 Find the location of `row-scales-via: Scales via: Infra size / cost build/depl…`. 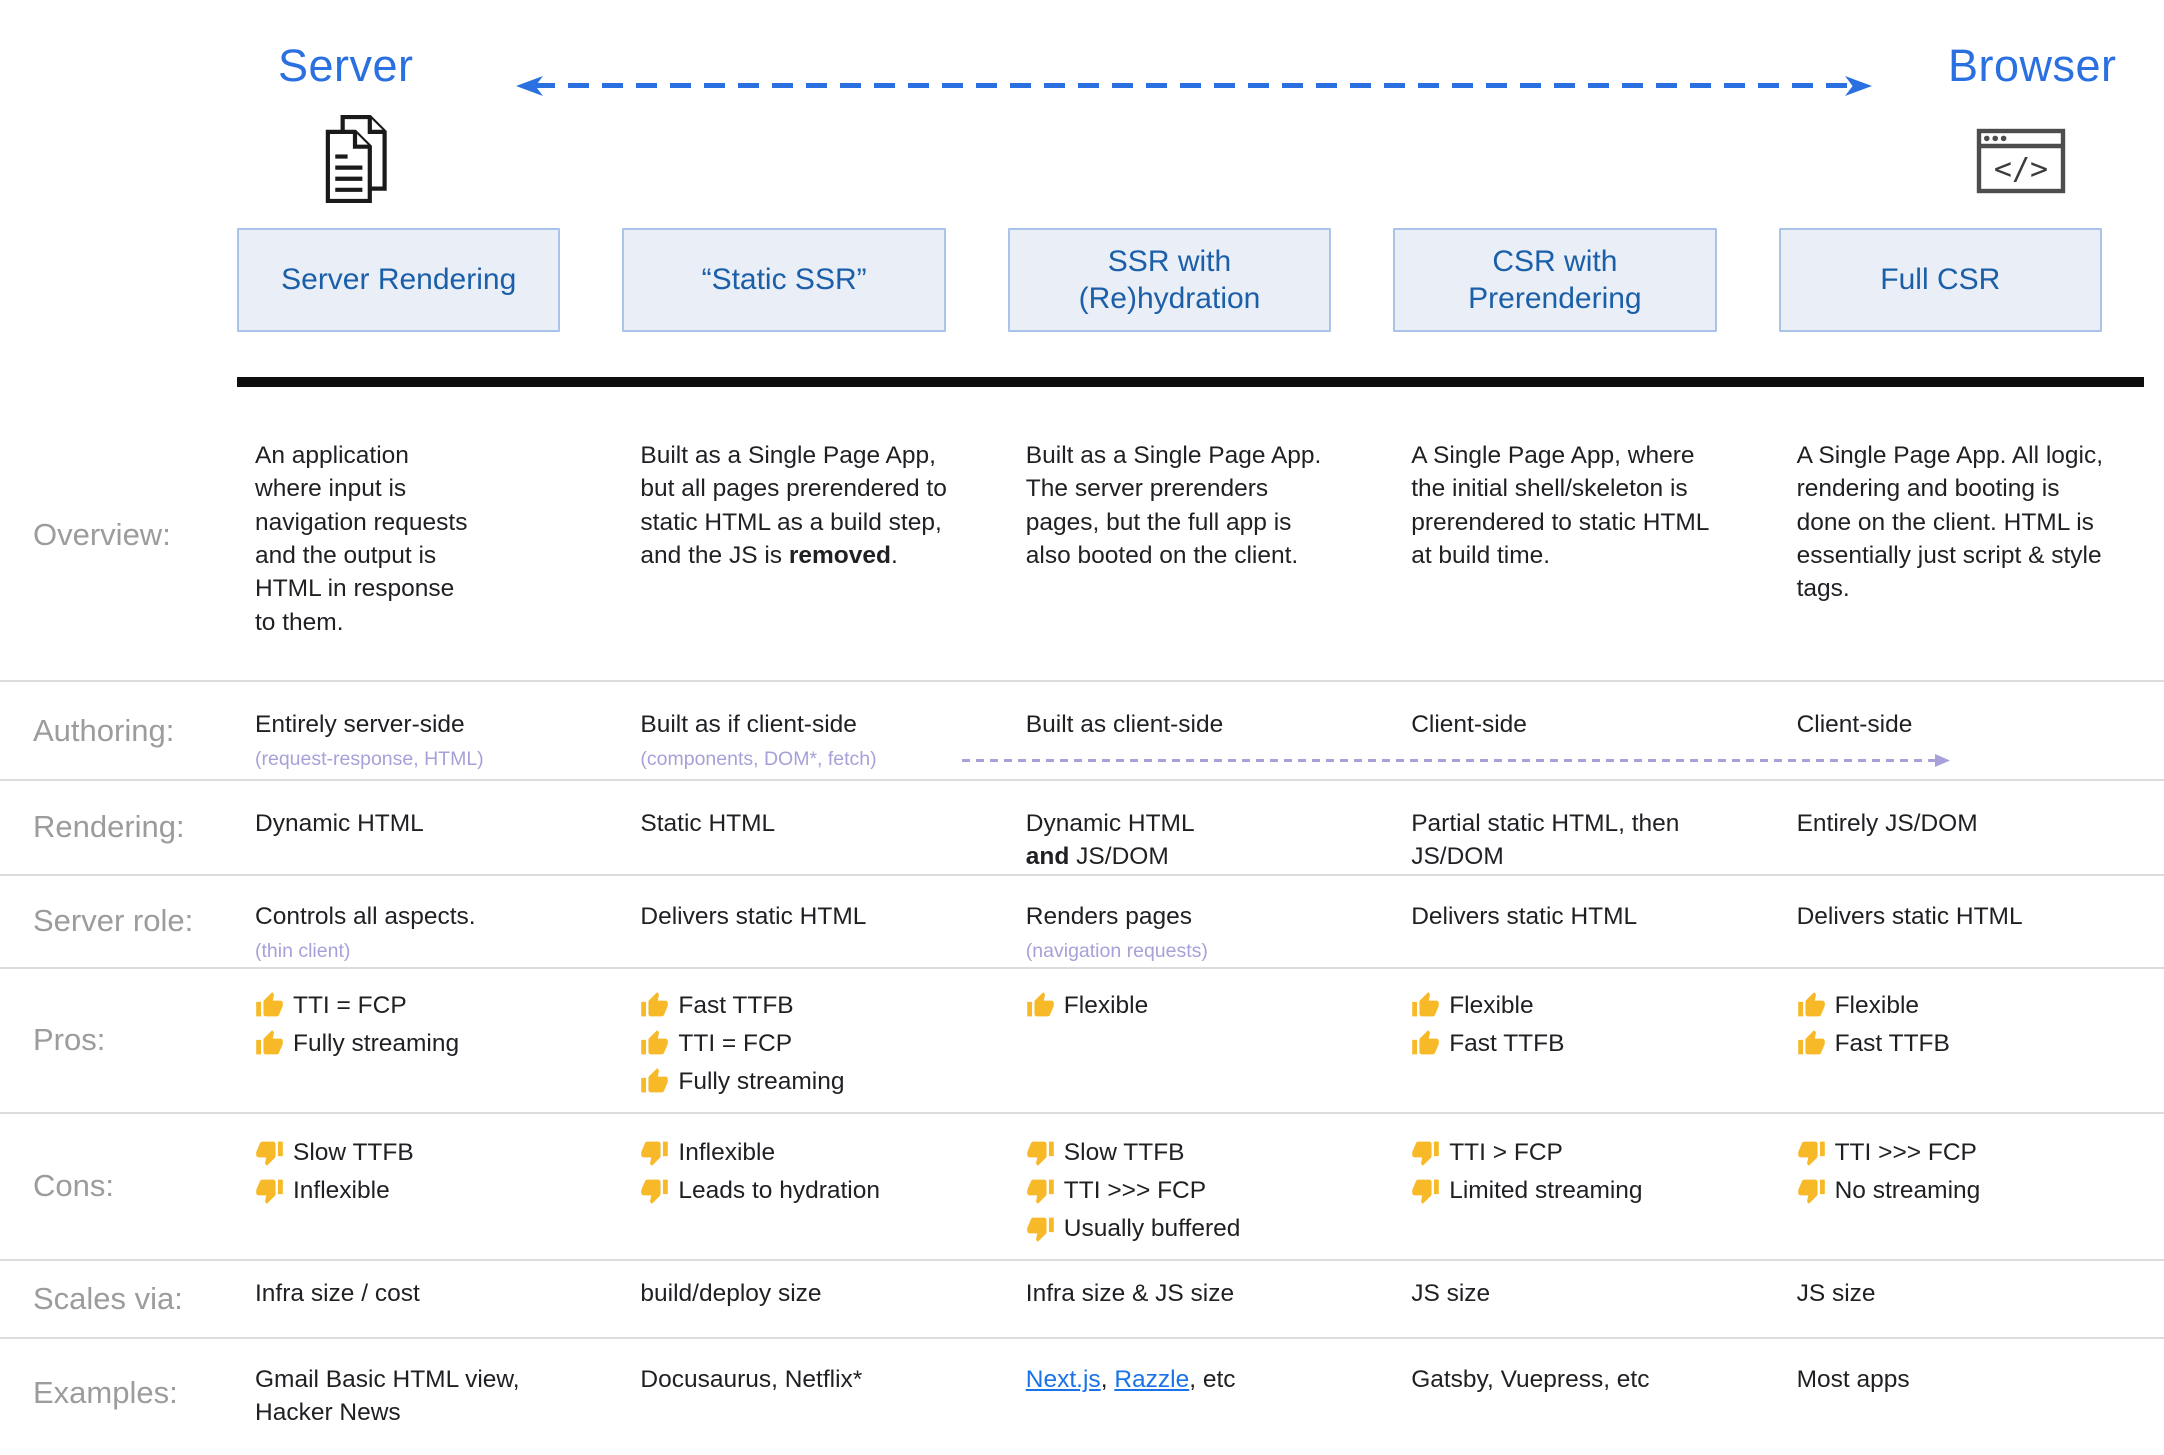

row-scales-via: Scales via: Infra size / cost build/depl… is located at coordinates (1082, 1300).